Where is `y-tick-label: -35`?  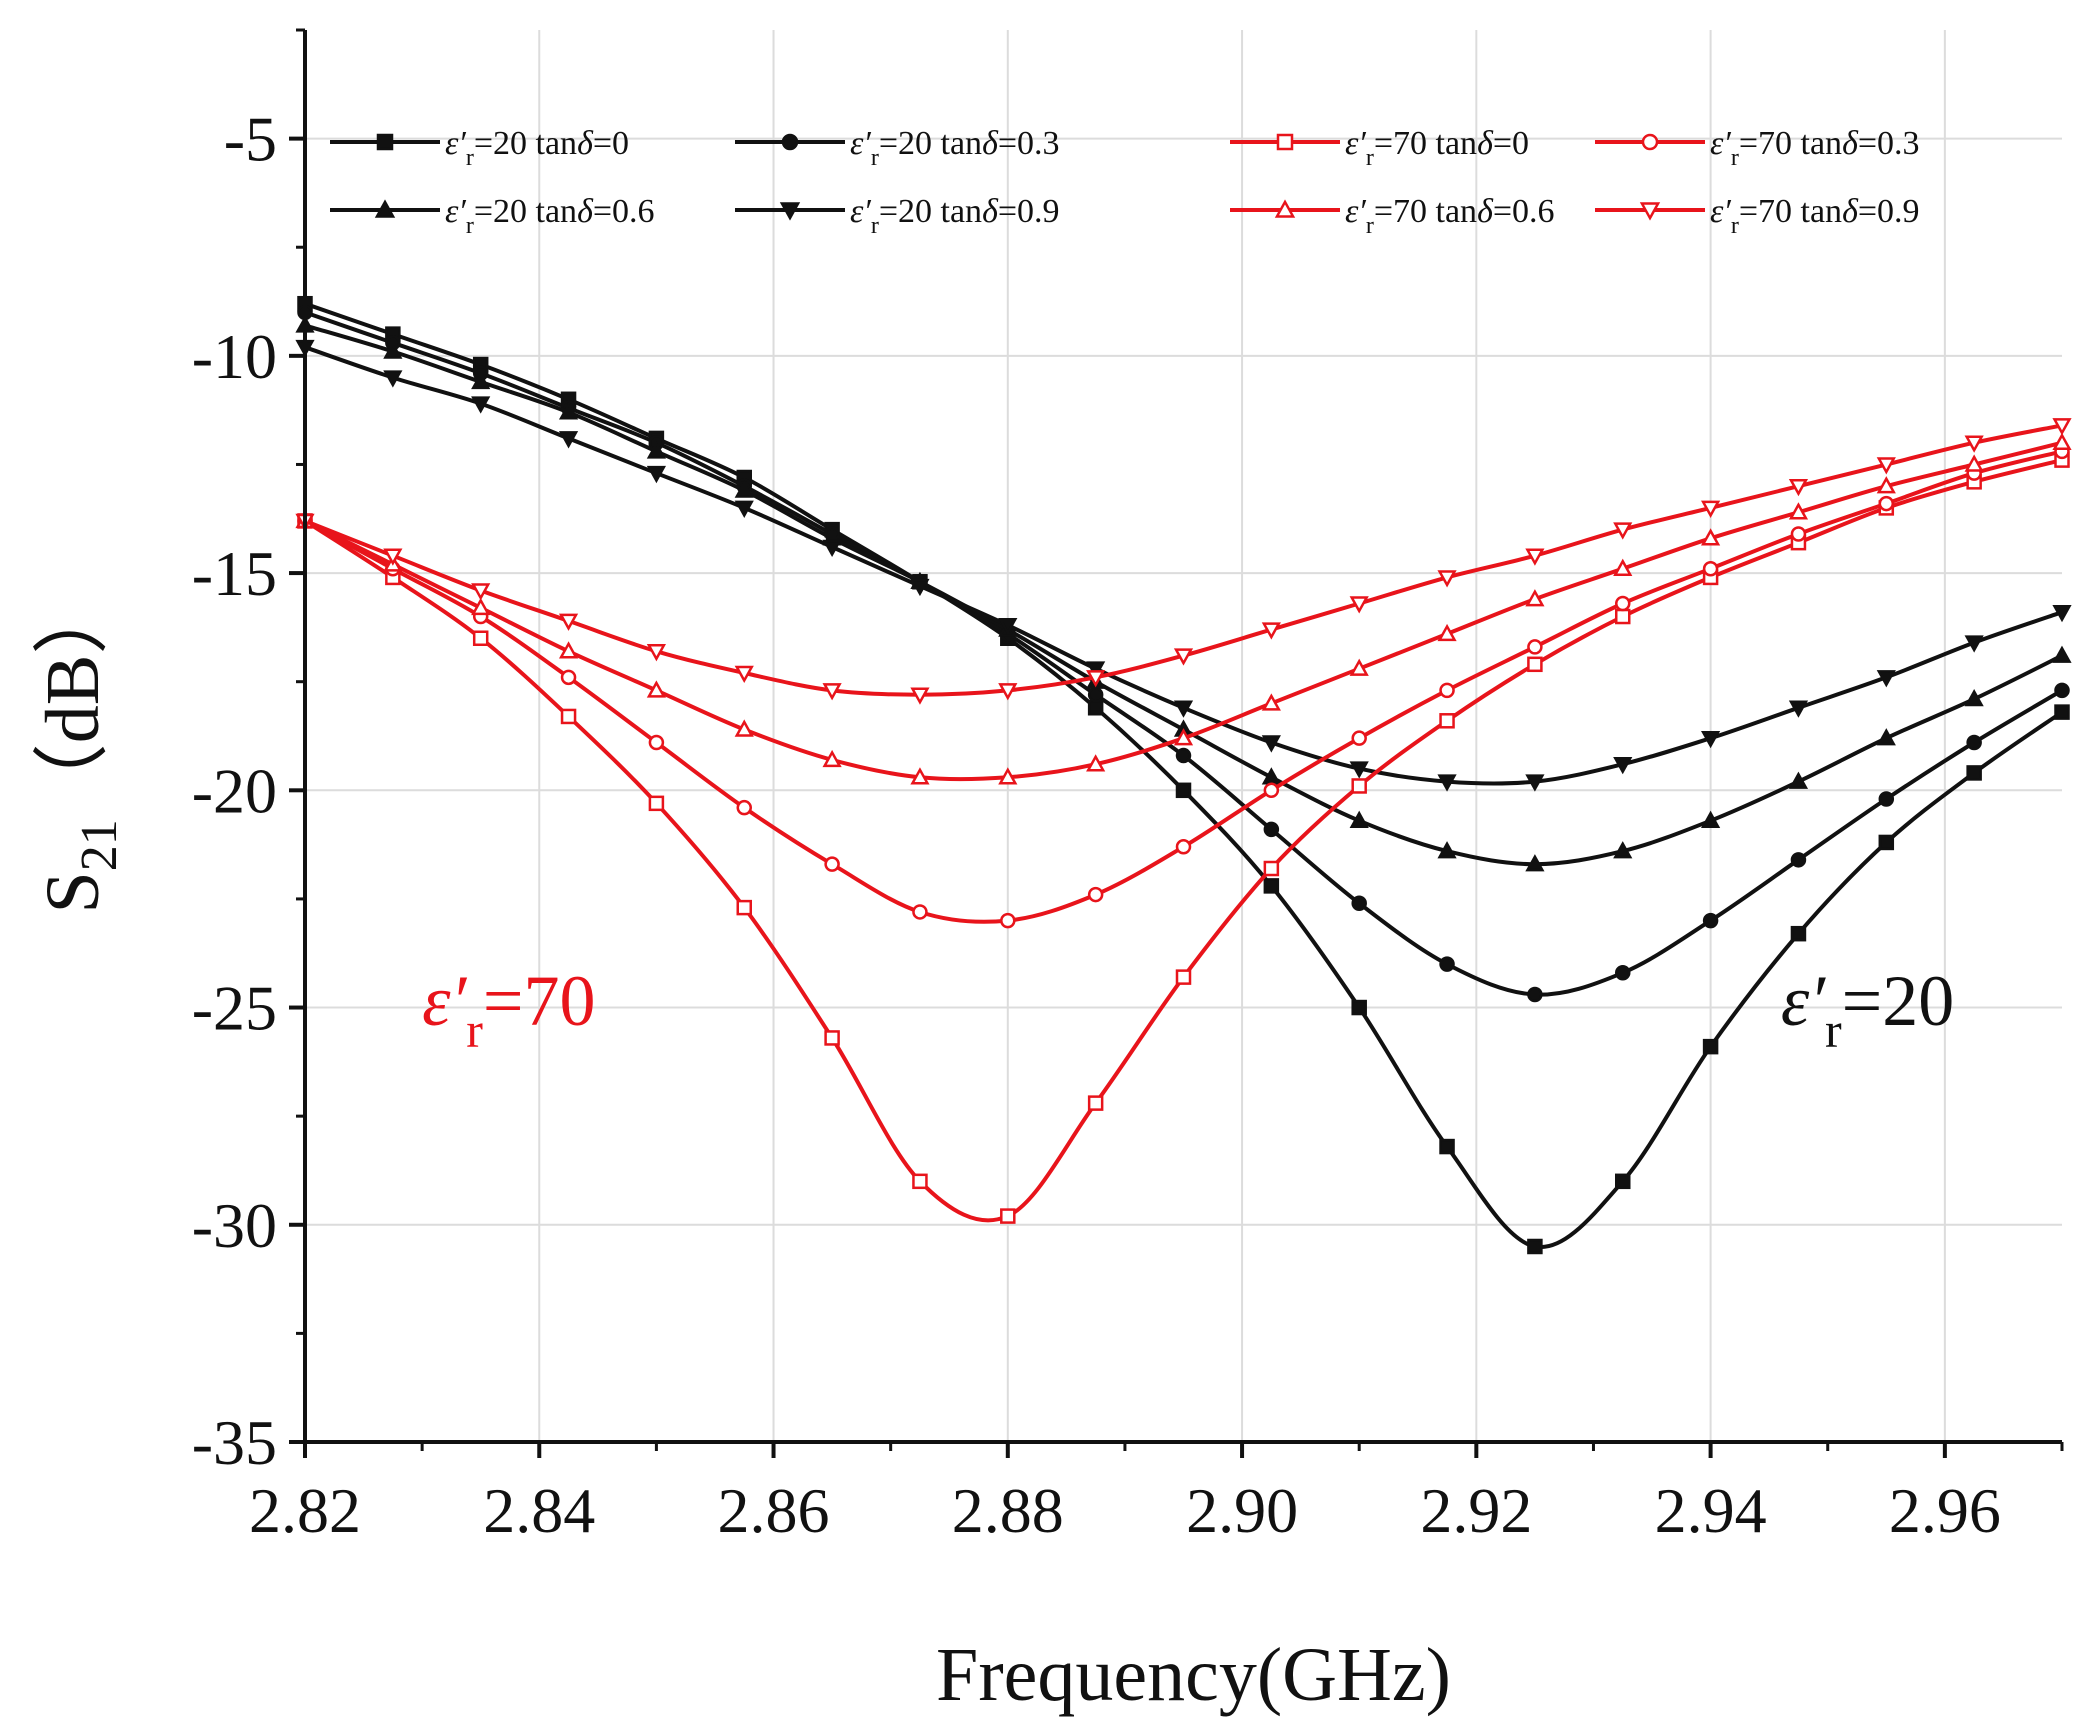 y-tick-label: -35 is located at coordinates (234, 1442).